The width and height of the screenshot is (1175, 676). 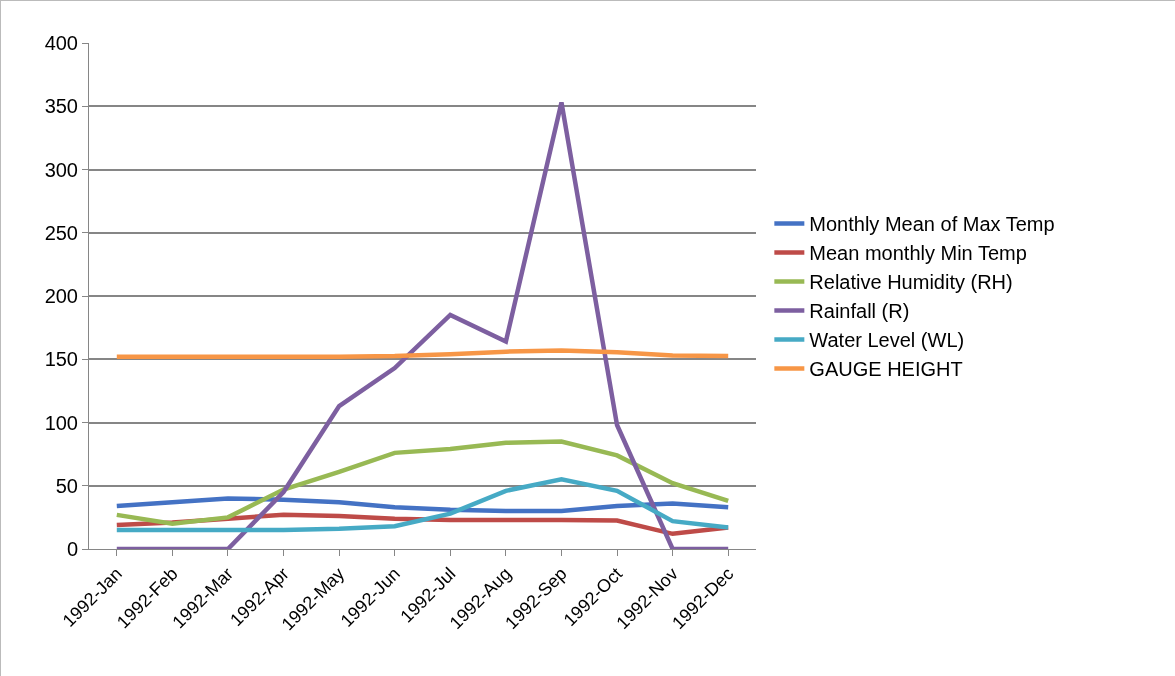 I want to click on y-tick-label: 400, so click(x=61, y=43).